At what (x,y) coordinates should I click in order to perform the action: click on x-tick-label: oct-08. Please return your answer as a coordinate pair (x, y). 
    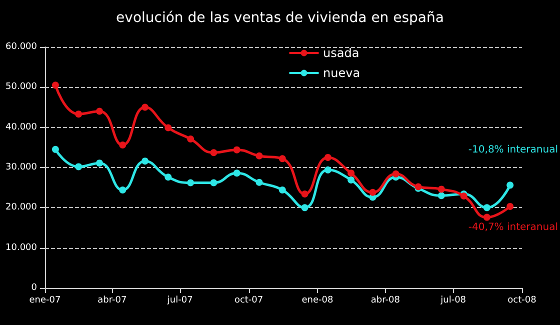
    Looking at the image, I should click on (522, 301).